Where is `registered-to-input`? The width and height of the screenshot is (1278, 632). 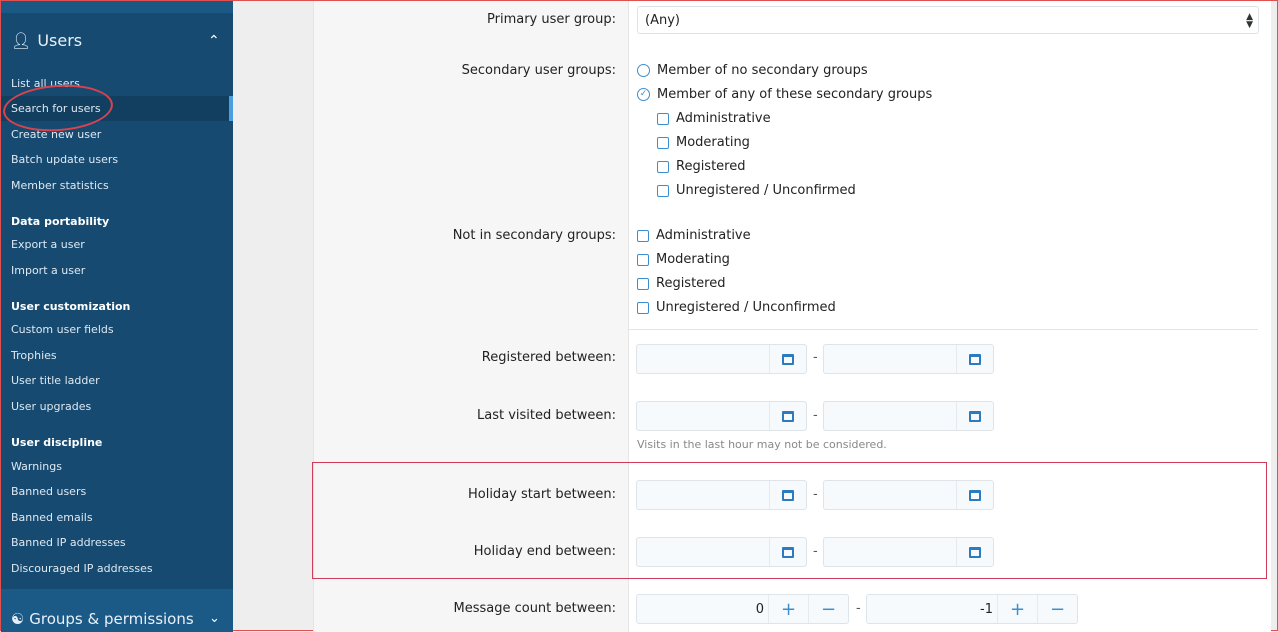 registered-to-input is located at coordinates (908, 359).